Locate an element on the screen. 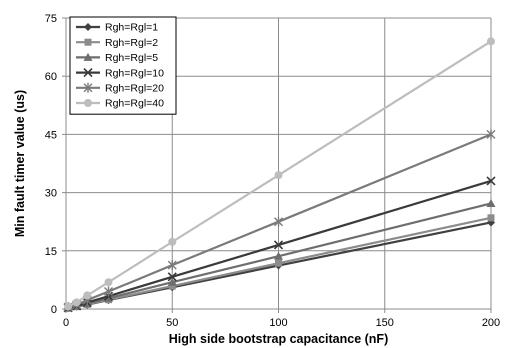 This screenshot has height=348, width=508. legend-item: Rgh=Rgl=40 is located at coordinates (120, 104).